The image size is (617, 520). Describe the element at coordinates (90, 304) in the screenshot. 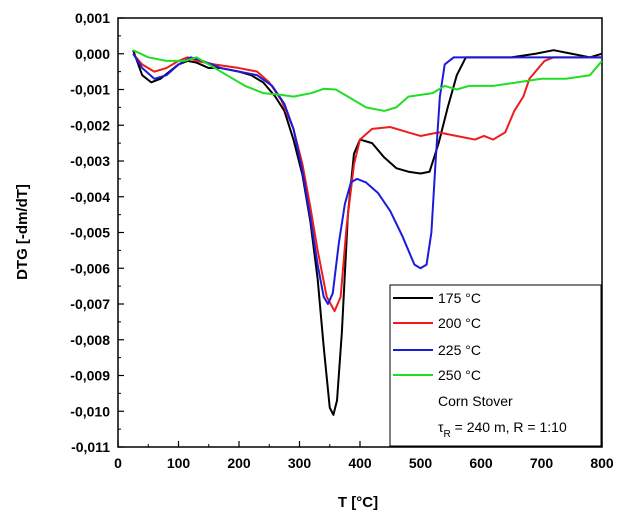

I see `y-tick-label: -0,007` at that location.